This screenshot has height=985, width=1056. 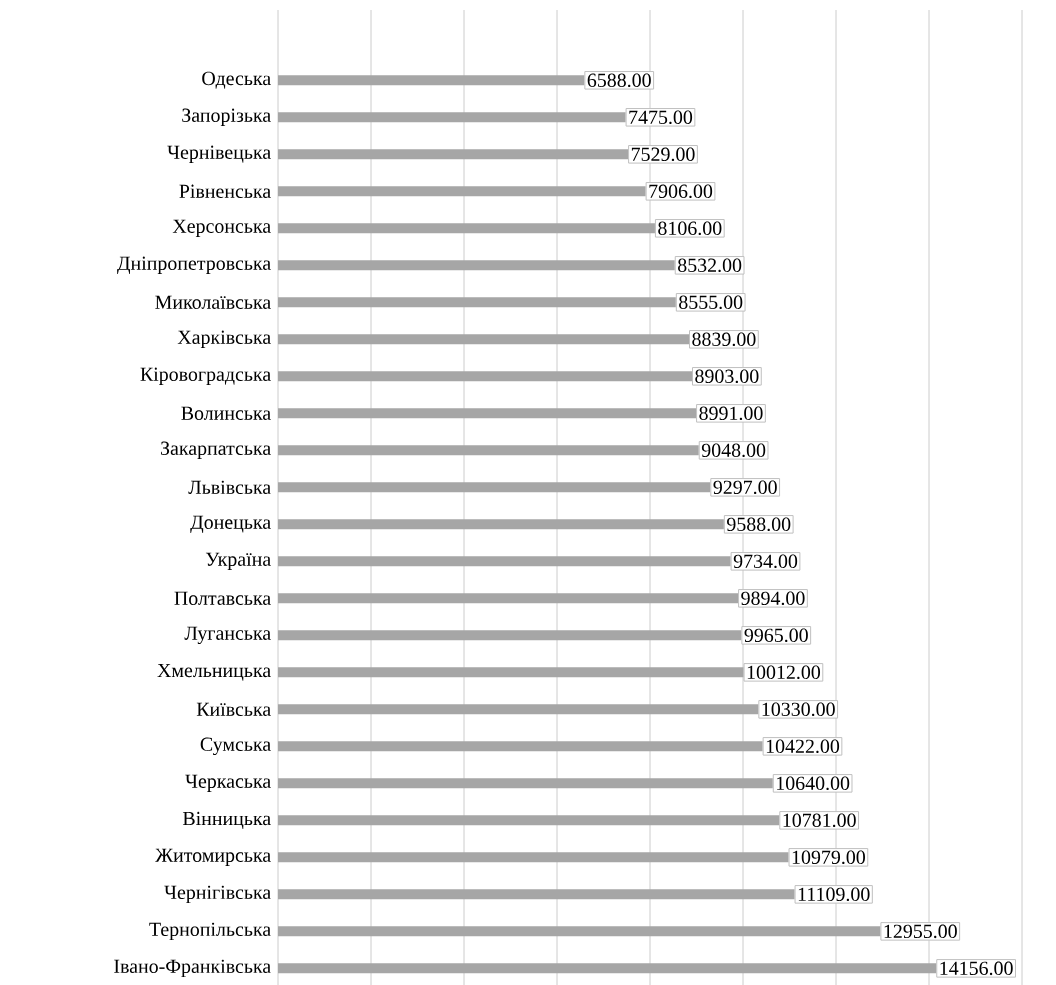 I want to click on data-label: 8106.00, so click(x=690, y=228).